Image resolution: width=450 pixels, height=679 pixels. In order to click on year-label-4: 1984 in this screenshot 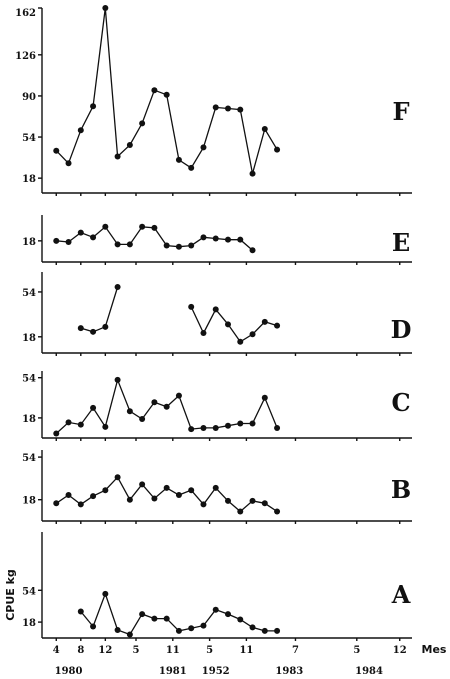, I will do `click(369, 671)`.